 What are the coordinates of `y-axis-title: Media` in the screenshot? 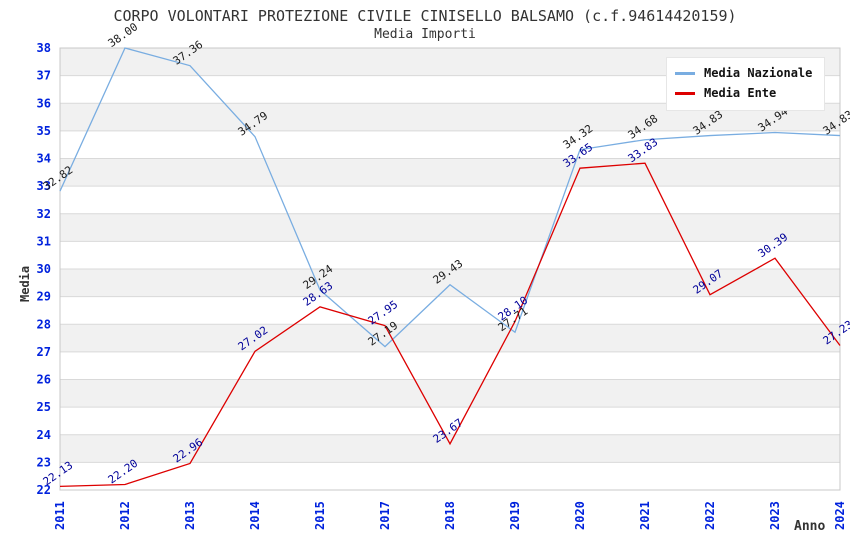 It's located at (25, 283).